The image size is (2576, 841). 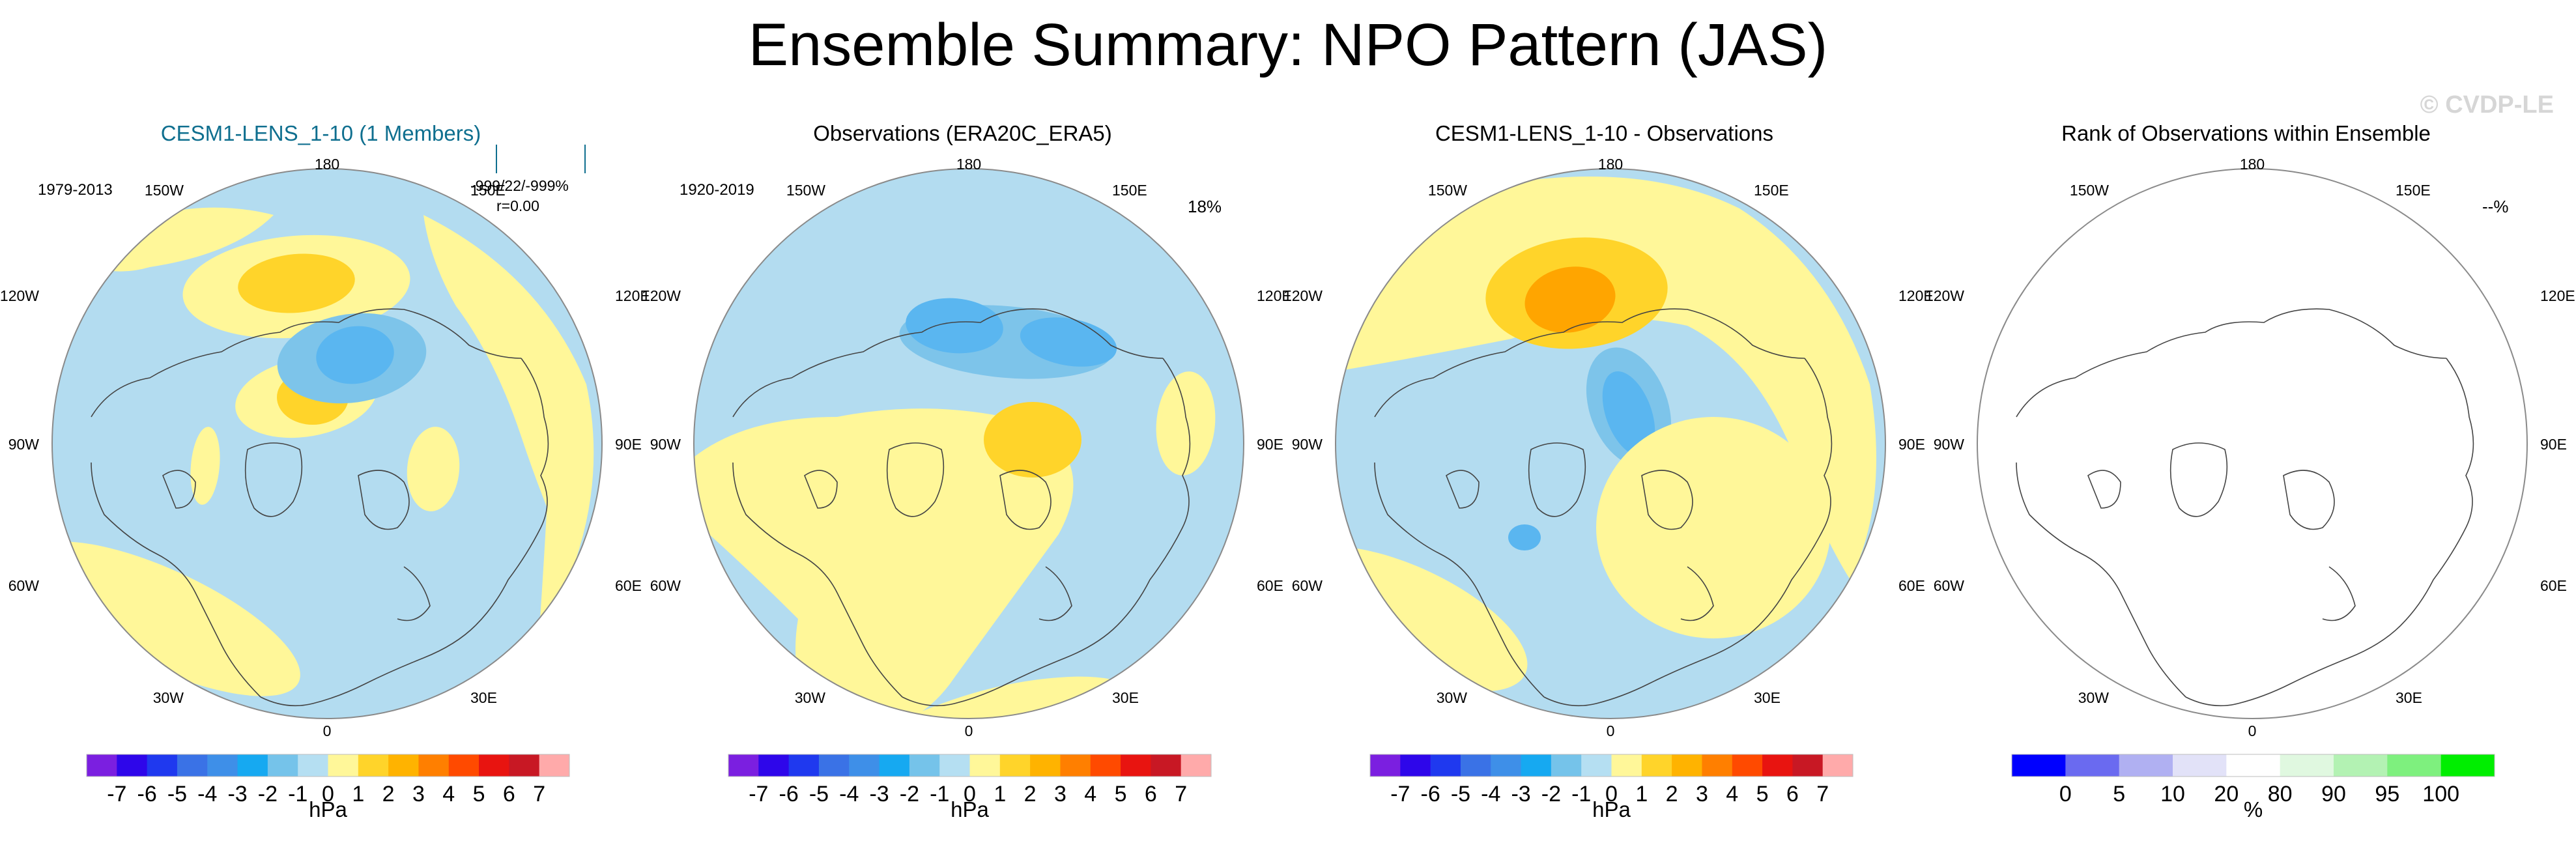 I want to click on longitude-label-right-lower: 60E, so click(x=1911, y=585).